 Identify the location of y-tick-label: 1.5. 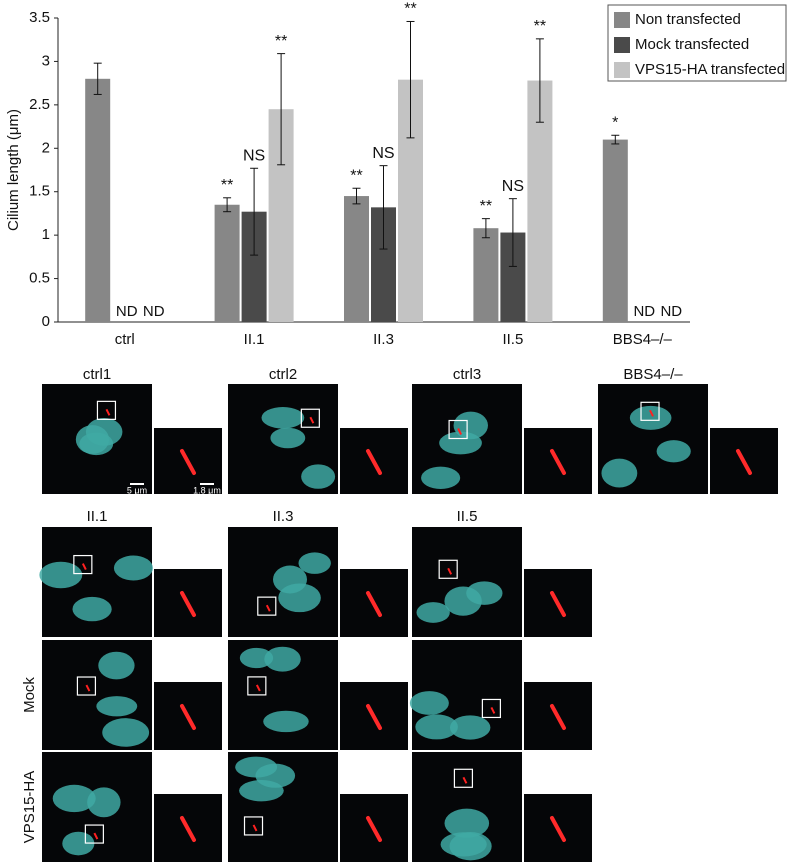
(39, 191).